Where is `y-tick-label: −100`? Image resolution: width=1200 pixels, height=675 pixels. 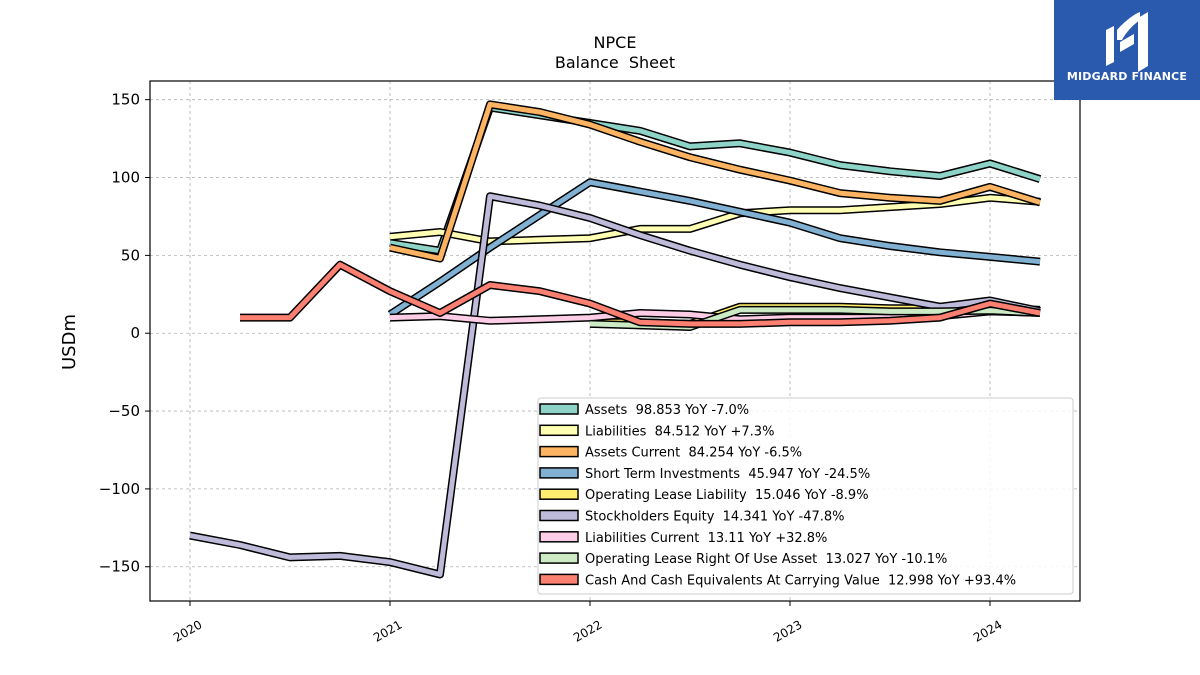
y-tick-label: −100 is located at coordinates (119, 489).